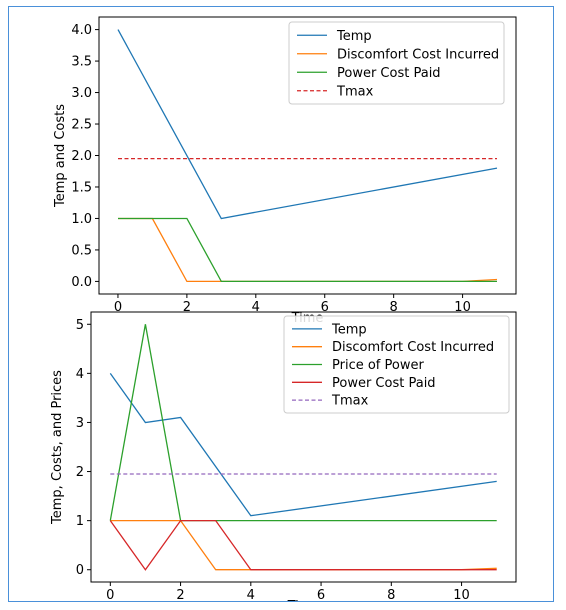 The image size is (566, 610). What do you see at coordinates (81, 125) in the screenshot?
I see `y-tick-label: 2.5` at bounding box center [81, 125].